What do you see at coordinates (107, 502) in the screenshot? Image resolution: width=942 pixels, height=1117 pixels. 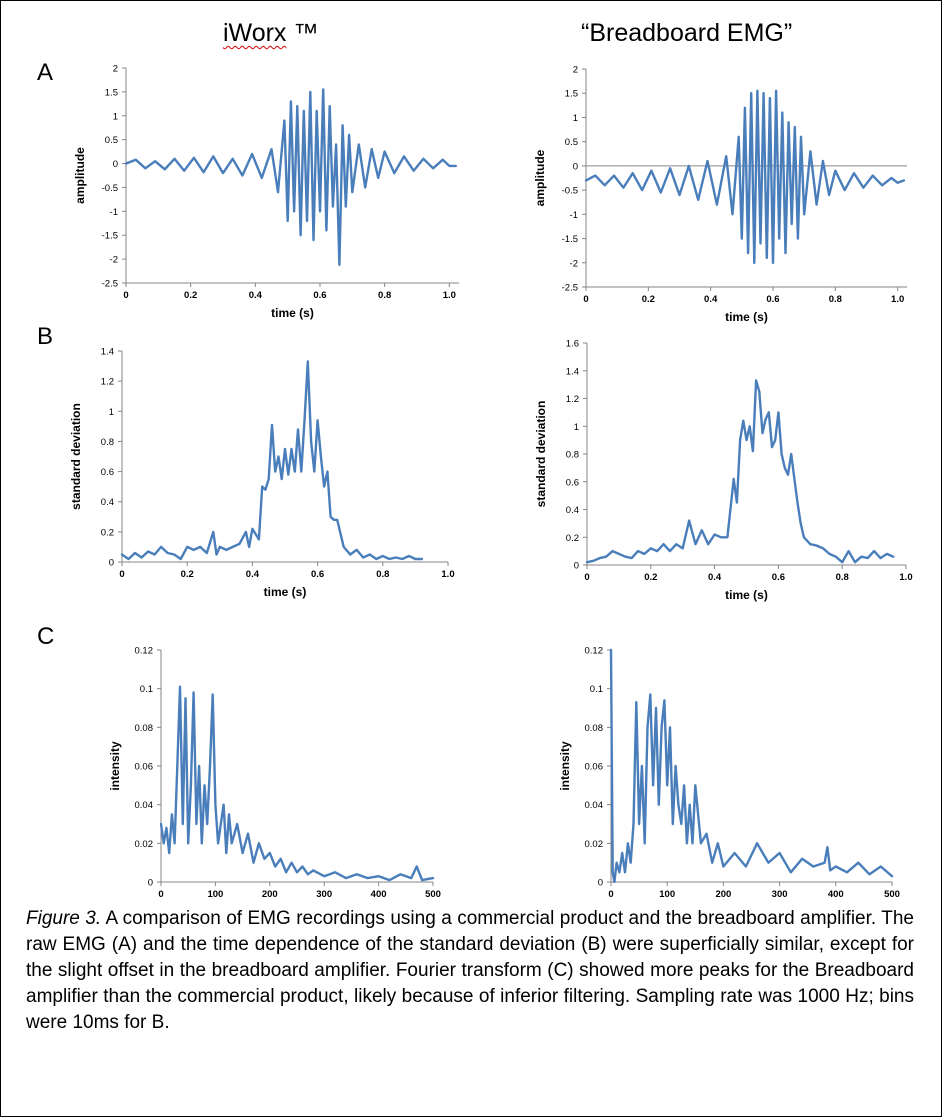 I see `y-tick-label: 0.4` at bounding box center [107, 502].